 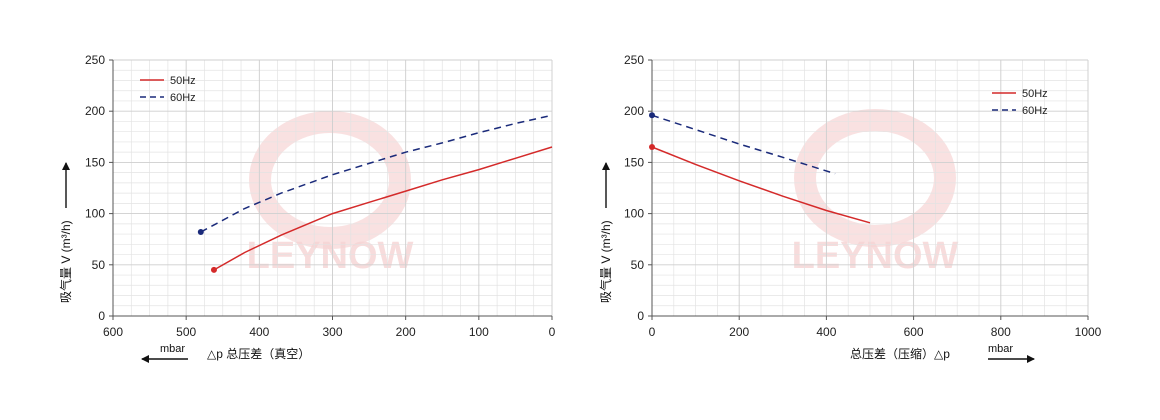 I want to click on x-axis-label: △p 总压差（真空）, so click(x=258, y=354).